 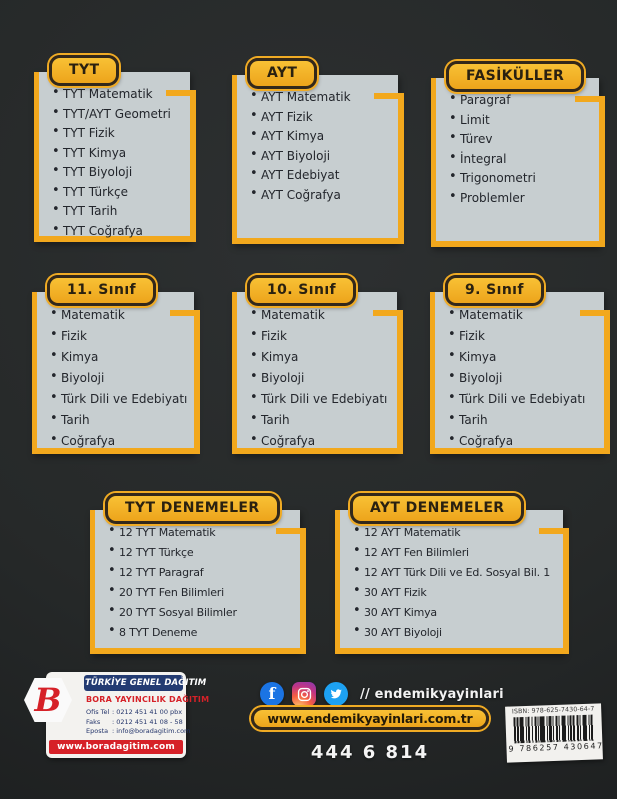 What do you see at coordinates (455, 593) in the screenshot?
I see `list-item: 30 AYT Fizik` at bounding box center [455, 593].